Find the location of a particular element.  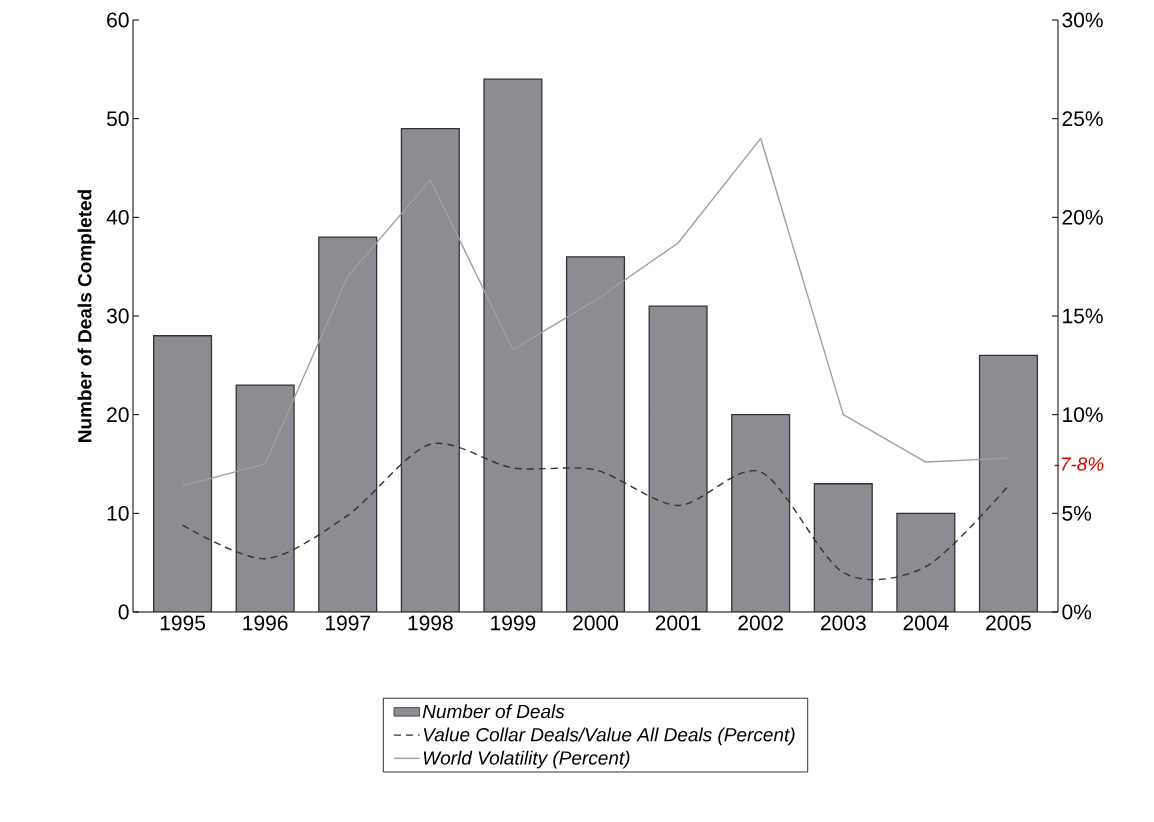

y2-tick-label: 30% is located at coordinates (1082, 20).